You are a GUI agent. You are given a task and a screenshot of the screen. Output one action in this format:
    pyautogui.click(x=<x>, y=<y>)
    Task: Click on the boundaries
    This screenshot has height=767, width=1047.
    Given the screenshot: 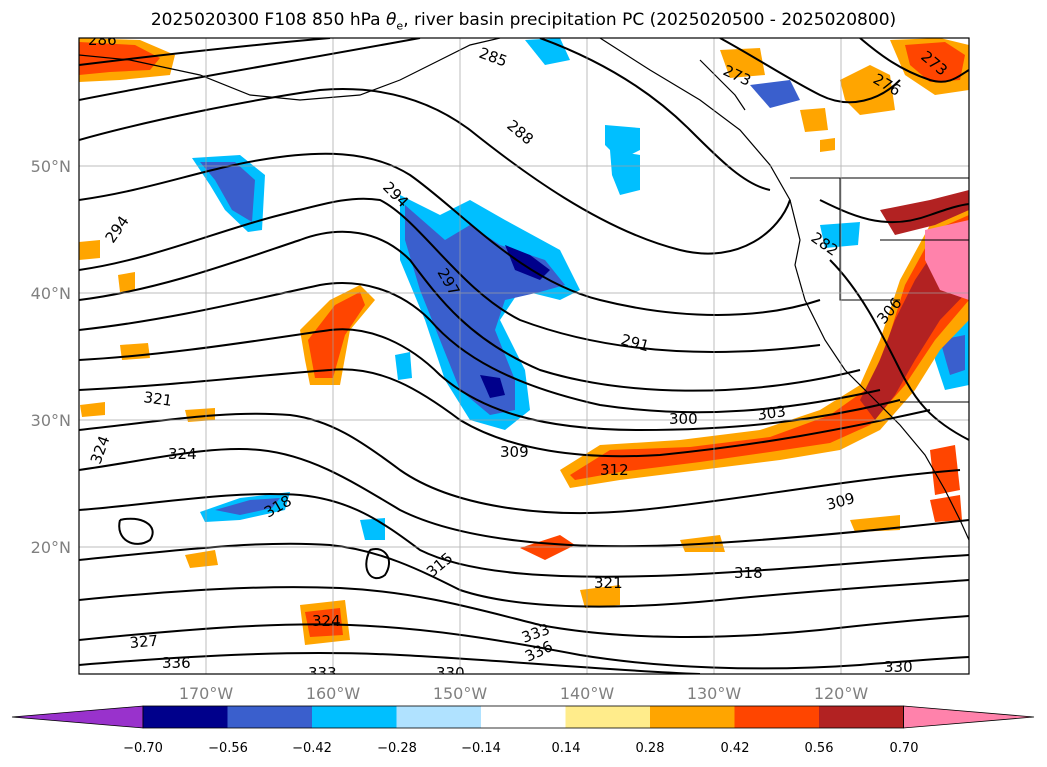 What is the action you would take?
    pyautogui.click(x=879, y=290)
    